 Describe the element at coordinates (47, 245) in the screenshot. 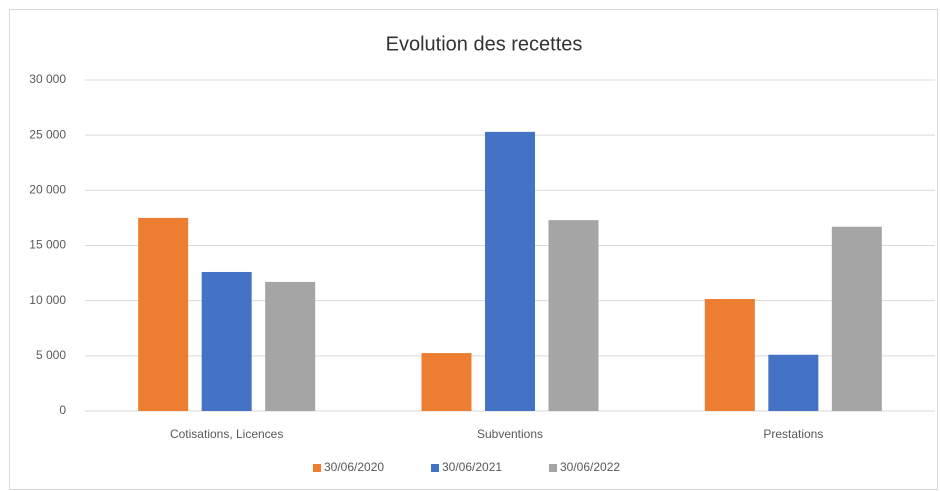

I see `y-tick-label: 15 000` at that location.